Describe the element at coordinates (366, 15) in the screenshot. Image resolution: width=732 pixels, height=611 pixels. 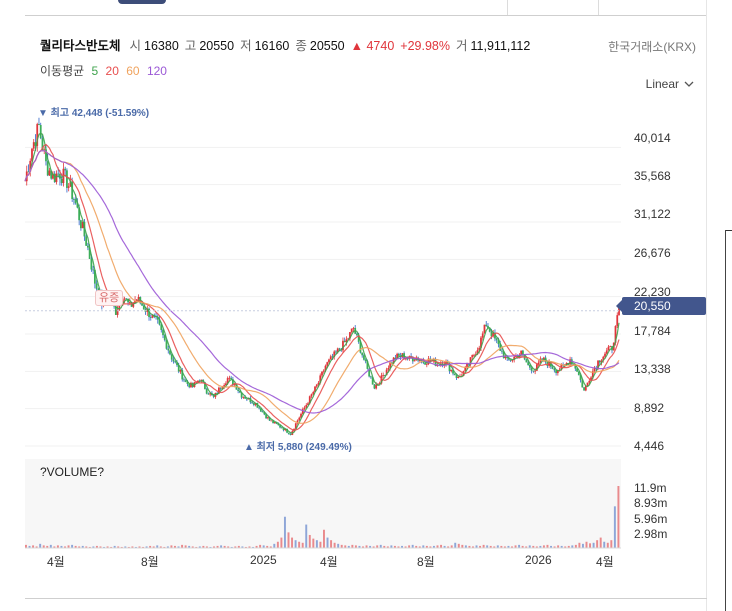
I see `top-divider` at that location.